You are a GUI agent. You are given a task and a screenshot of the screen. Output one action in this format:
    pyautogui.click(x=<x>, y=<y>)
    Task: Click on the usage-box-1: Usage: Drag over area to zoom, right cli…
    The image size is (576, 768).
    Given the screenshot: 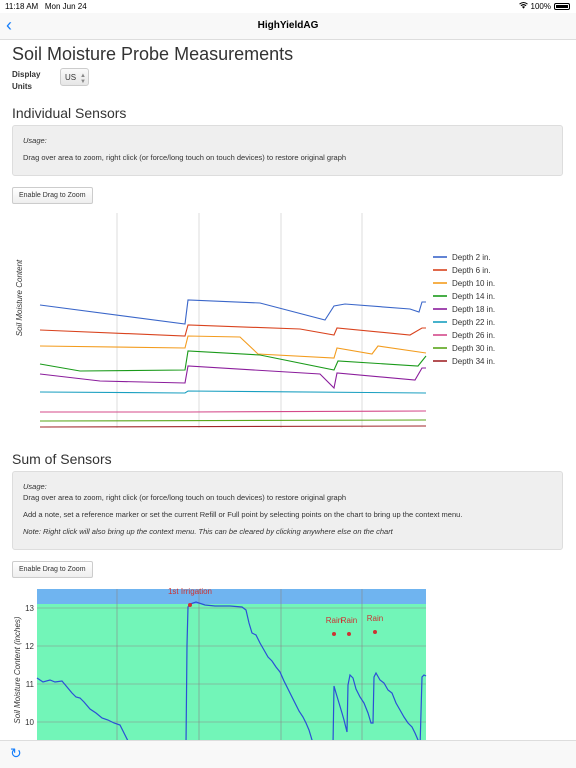 What is the action you would take?
    pyautogui.click(x=287, y=150)
    